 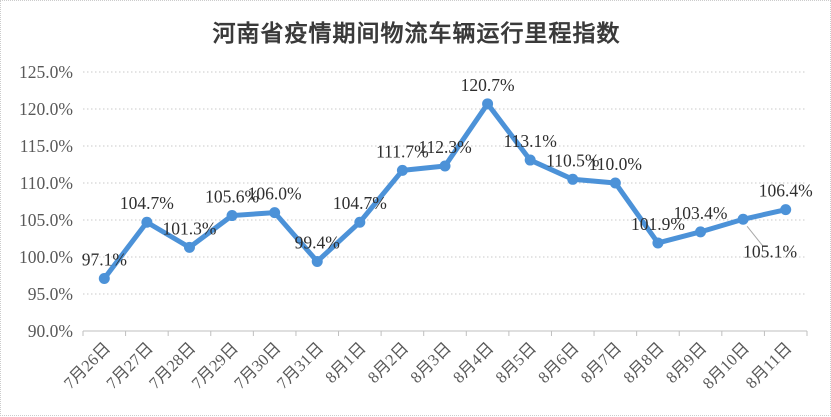 I want to click on x-axis-tick-label: 7月27日, so click(x=129, y=365).